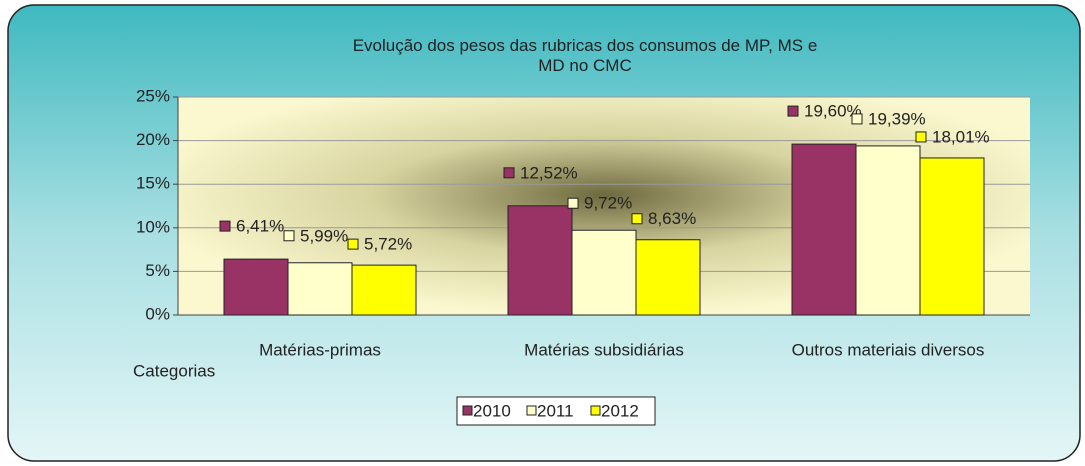  What do you see at coordinates (157, 270) in the screenshot?
I see `y-tick-label: 5%` at bounding box center [157, 270].